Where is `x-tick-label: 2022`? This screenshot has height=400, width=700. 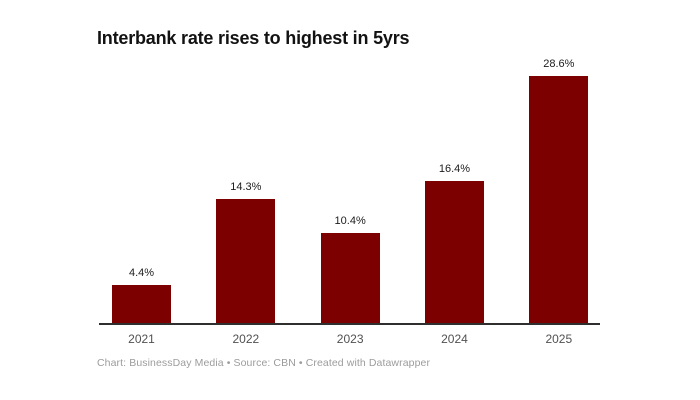 x-tick-label: 2022 is located at coordinates (246, 339).